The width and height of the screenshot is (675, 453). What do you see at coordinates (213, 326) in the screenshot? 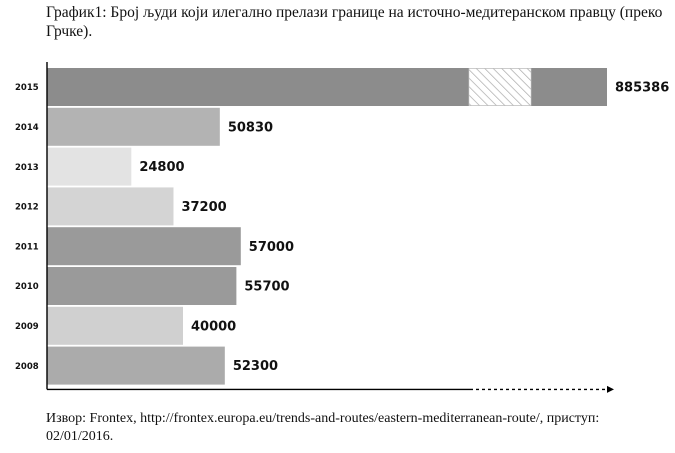
I see `data-label-2009: 40000` at bounding box center [213, 326].